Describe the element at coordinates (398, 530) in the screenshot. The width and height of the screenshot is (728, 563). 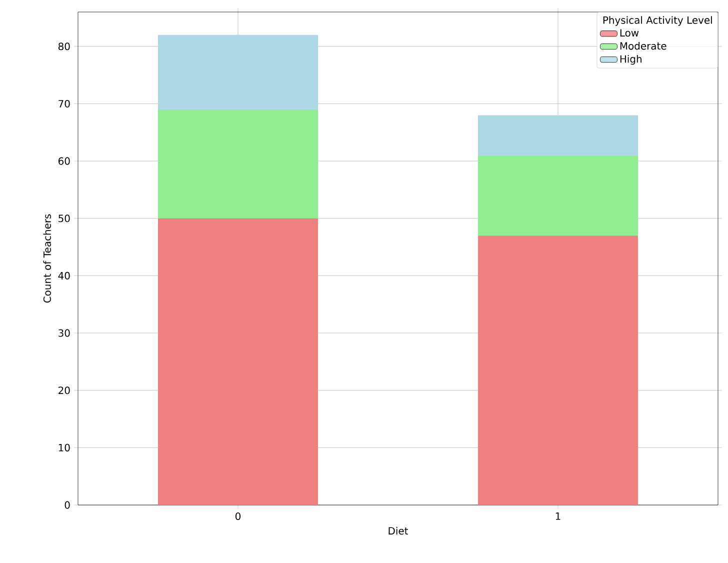
I see `x-axis-title: Diet` at that location.